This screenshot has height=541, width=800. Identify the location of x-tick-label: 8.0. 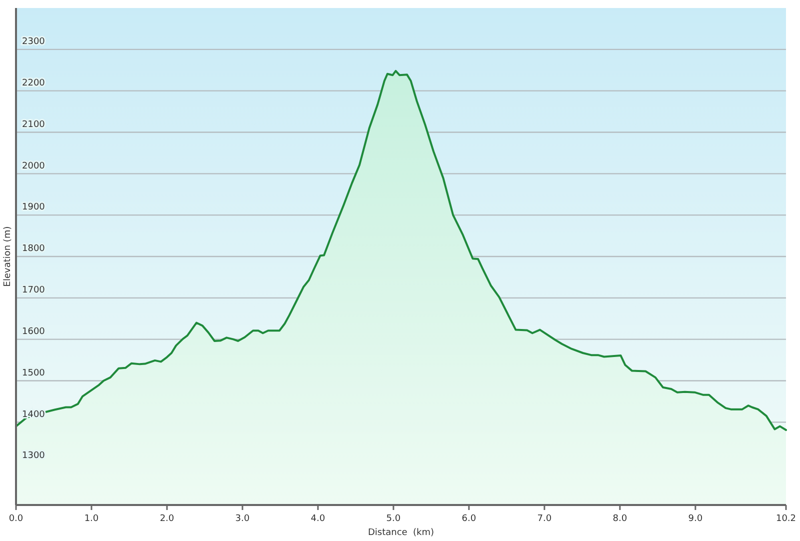
(620, 519).